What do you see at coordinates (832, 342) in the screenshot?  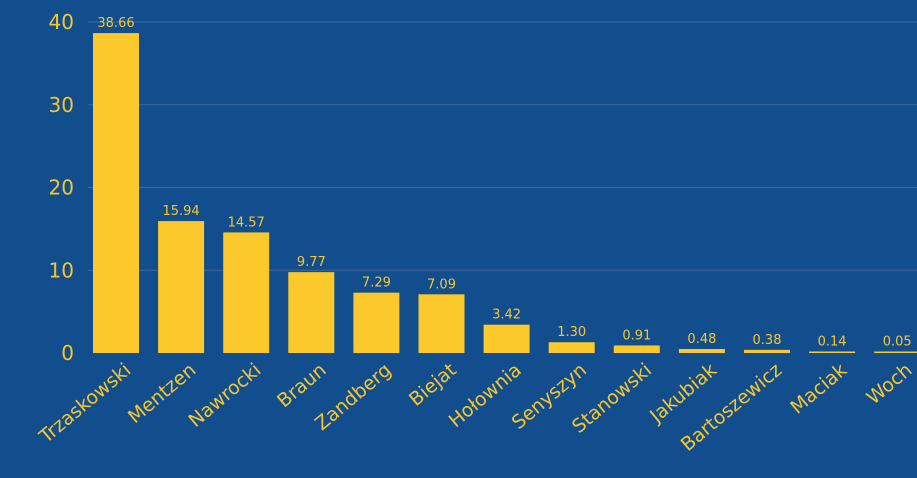 I see `value-label: 0.14` at bounding box center [832, 342].